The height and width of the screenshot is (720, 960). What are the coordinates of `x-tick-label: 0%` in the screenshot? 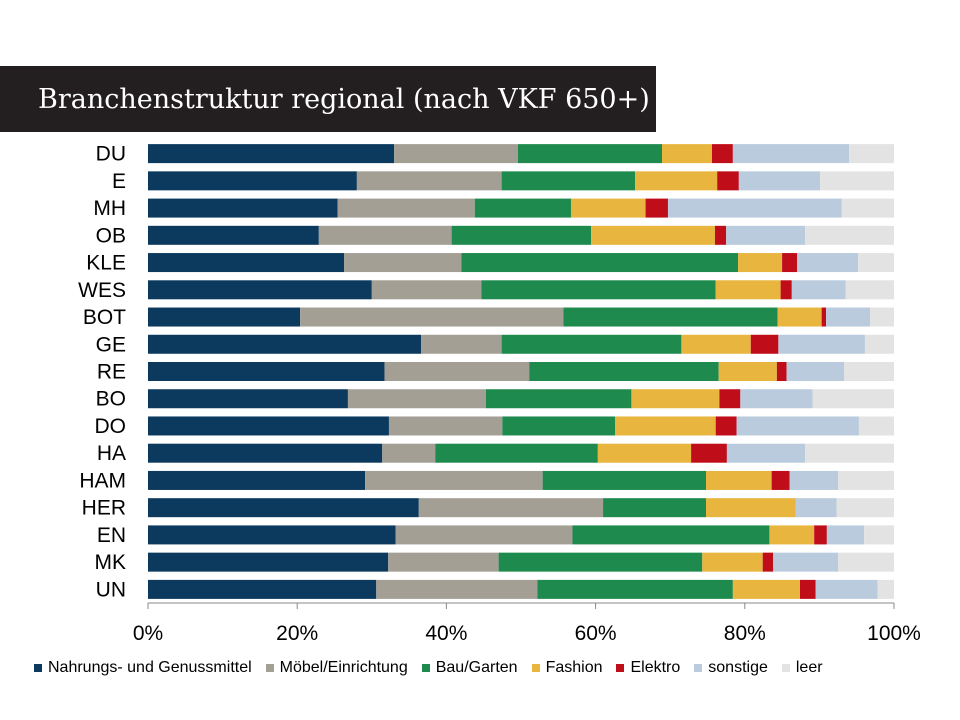 It's located at (148, 633).